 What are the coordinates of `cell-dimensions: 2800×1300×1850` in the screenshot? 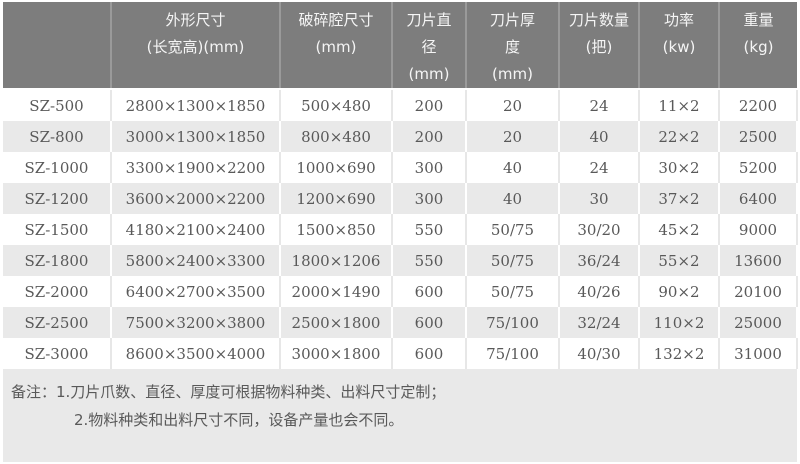 It's located at (196, 105).